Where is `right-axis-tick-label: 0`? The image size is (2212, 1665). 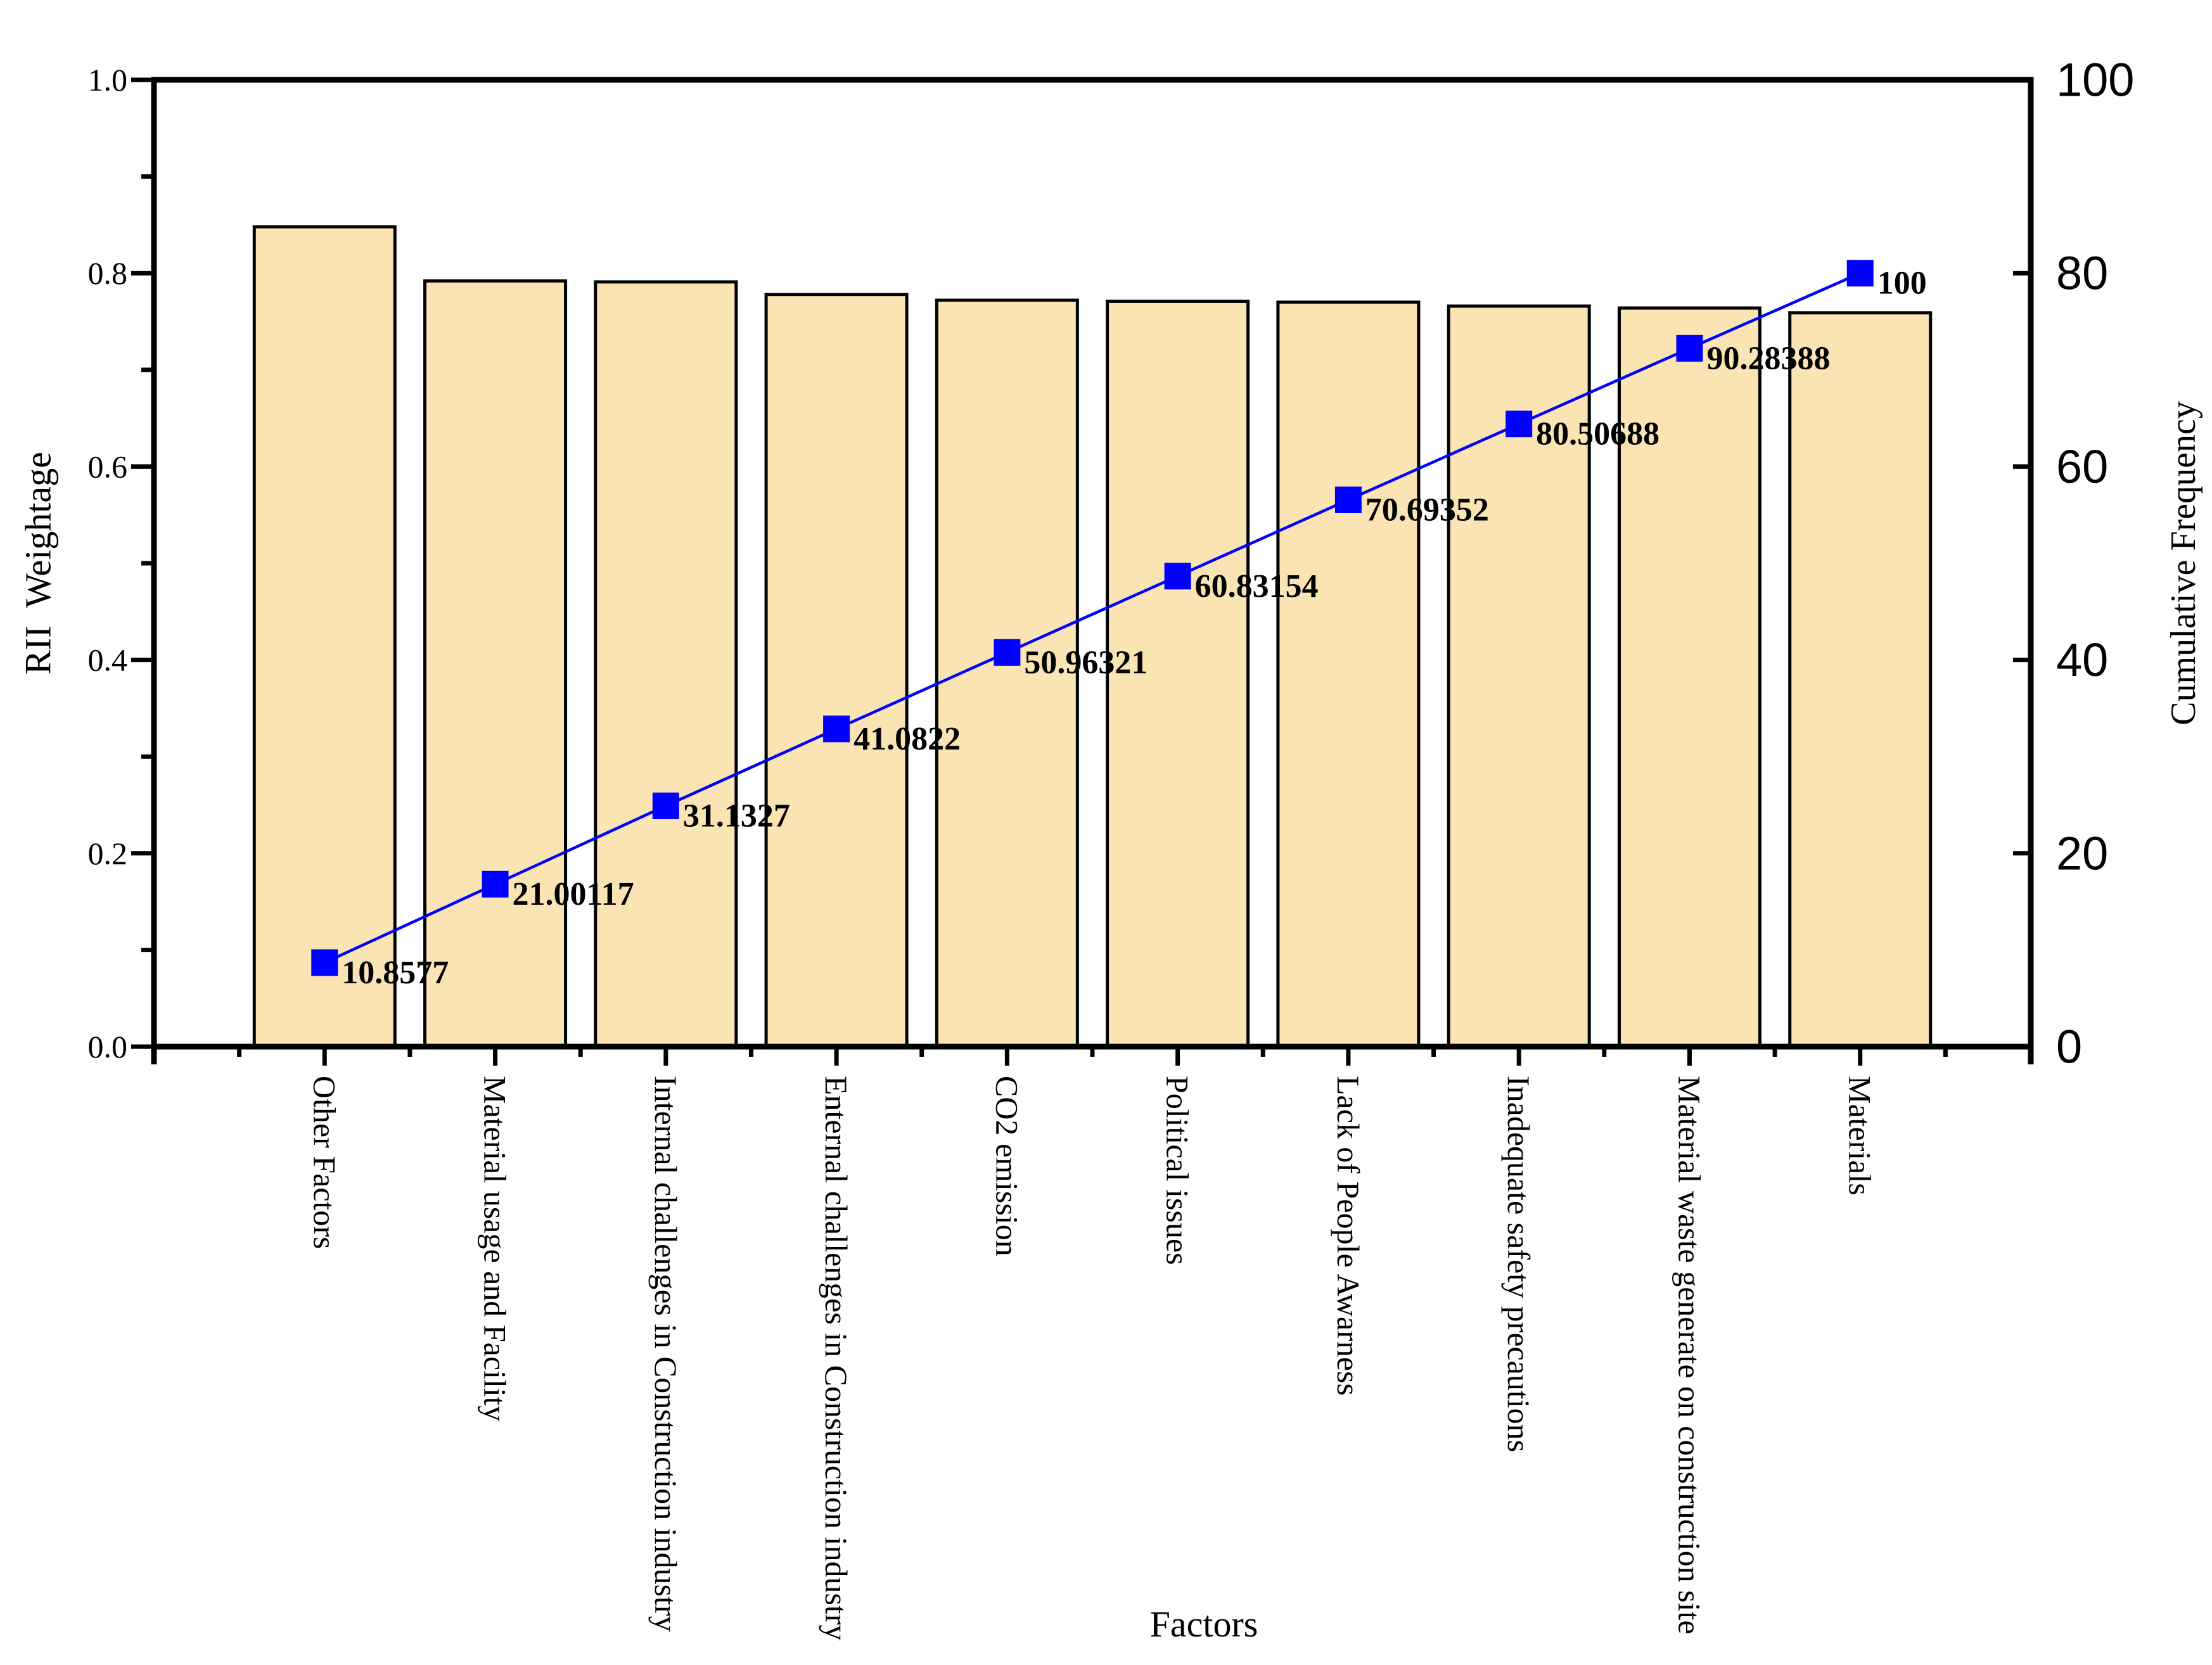 right-axis-tick-label: 0 is located at coordinates (2069, 1047).